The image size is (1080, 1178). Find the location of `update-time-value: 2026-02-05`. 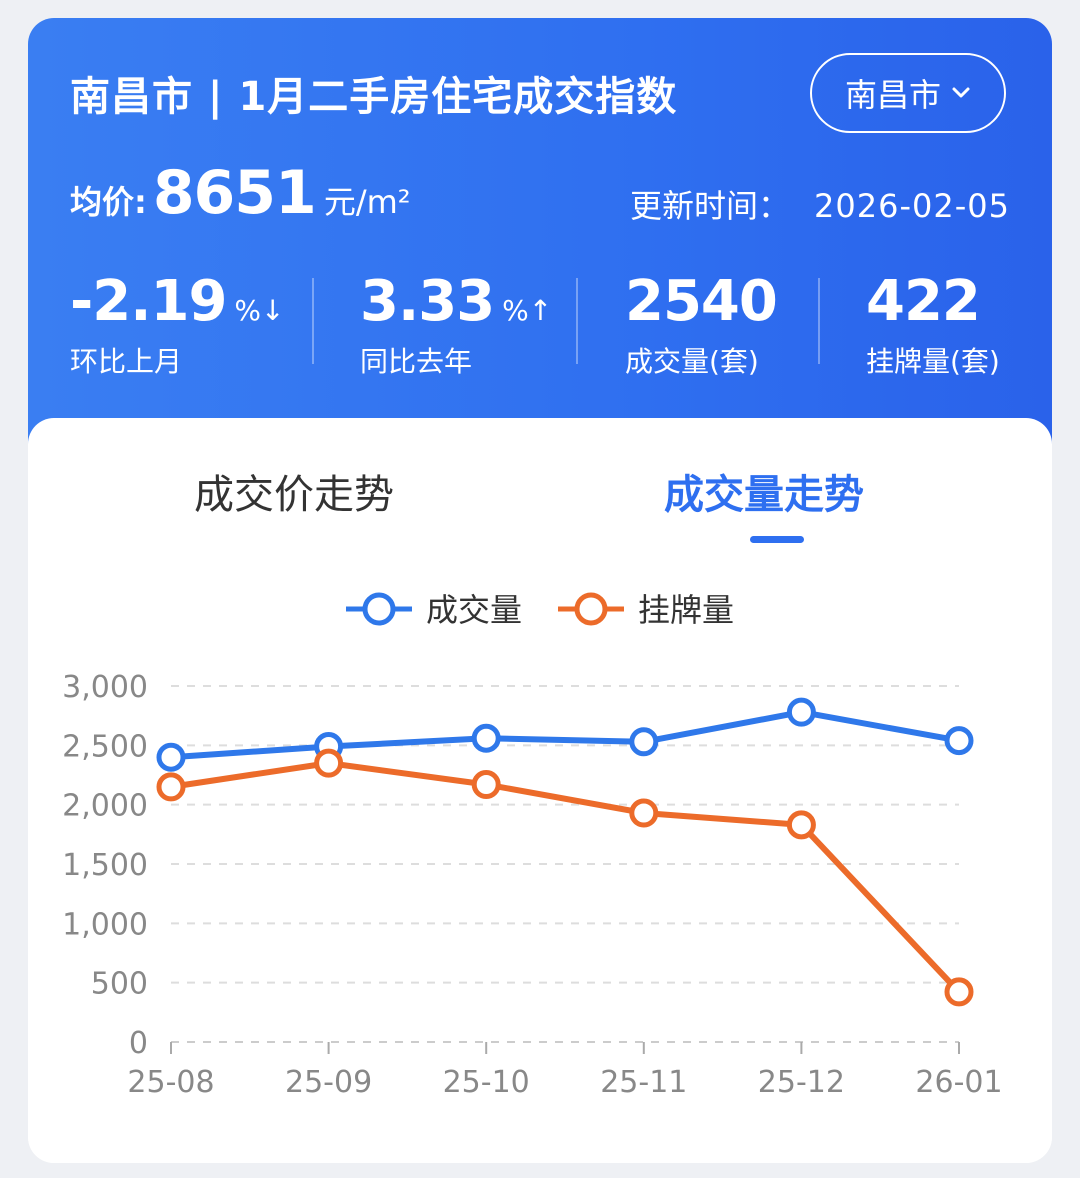

update-time-value: 2026-02-05 is located at coordinates (912, 206).